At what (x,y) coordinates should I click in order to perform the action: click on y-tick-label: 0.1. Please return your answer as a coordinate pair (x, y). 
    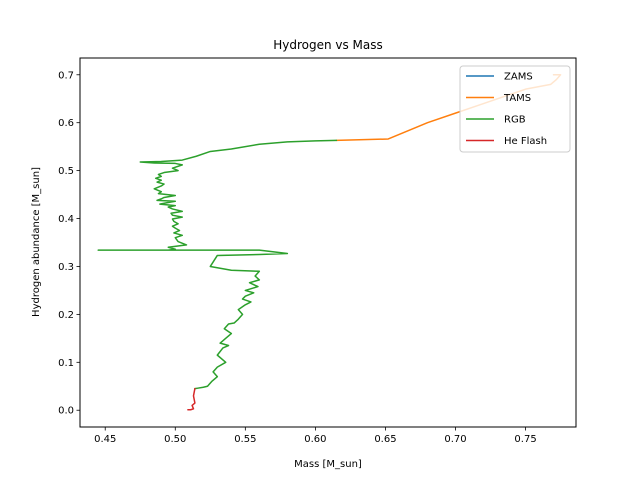
    Looking at the image, I should click on (66, 363).